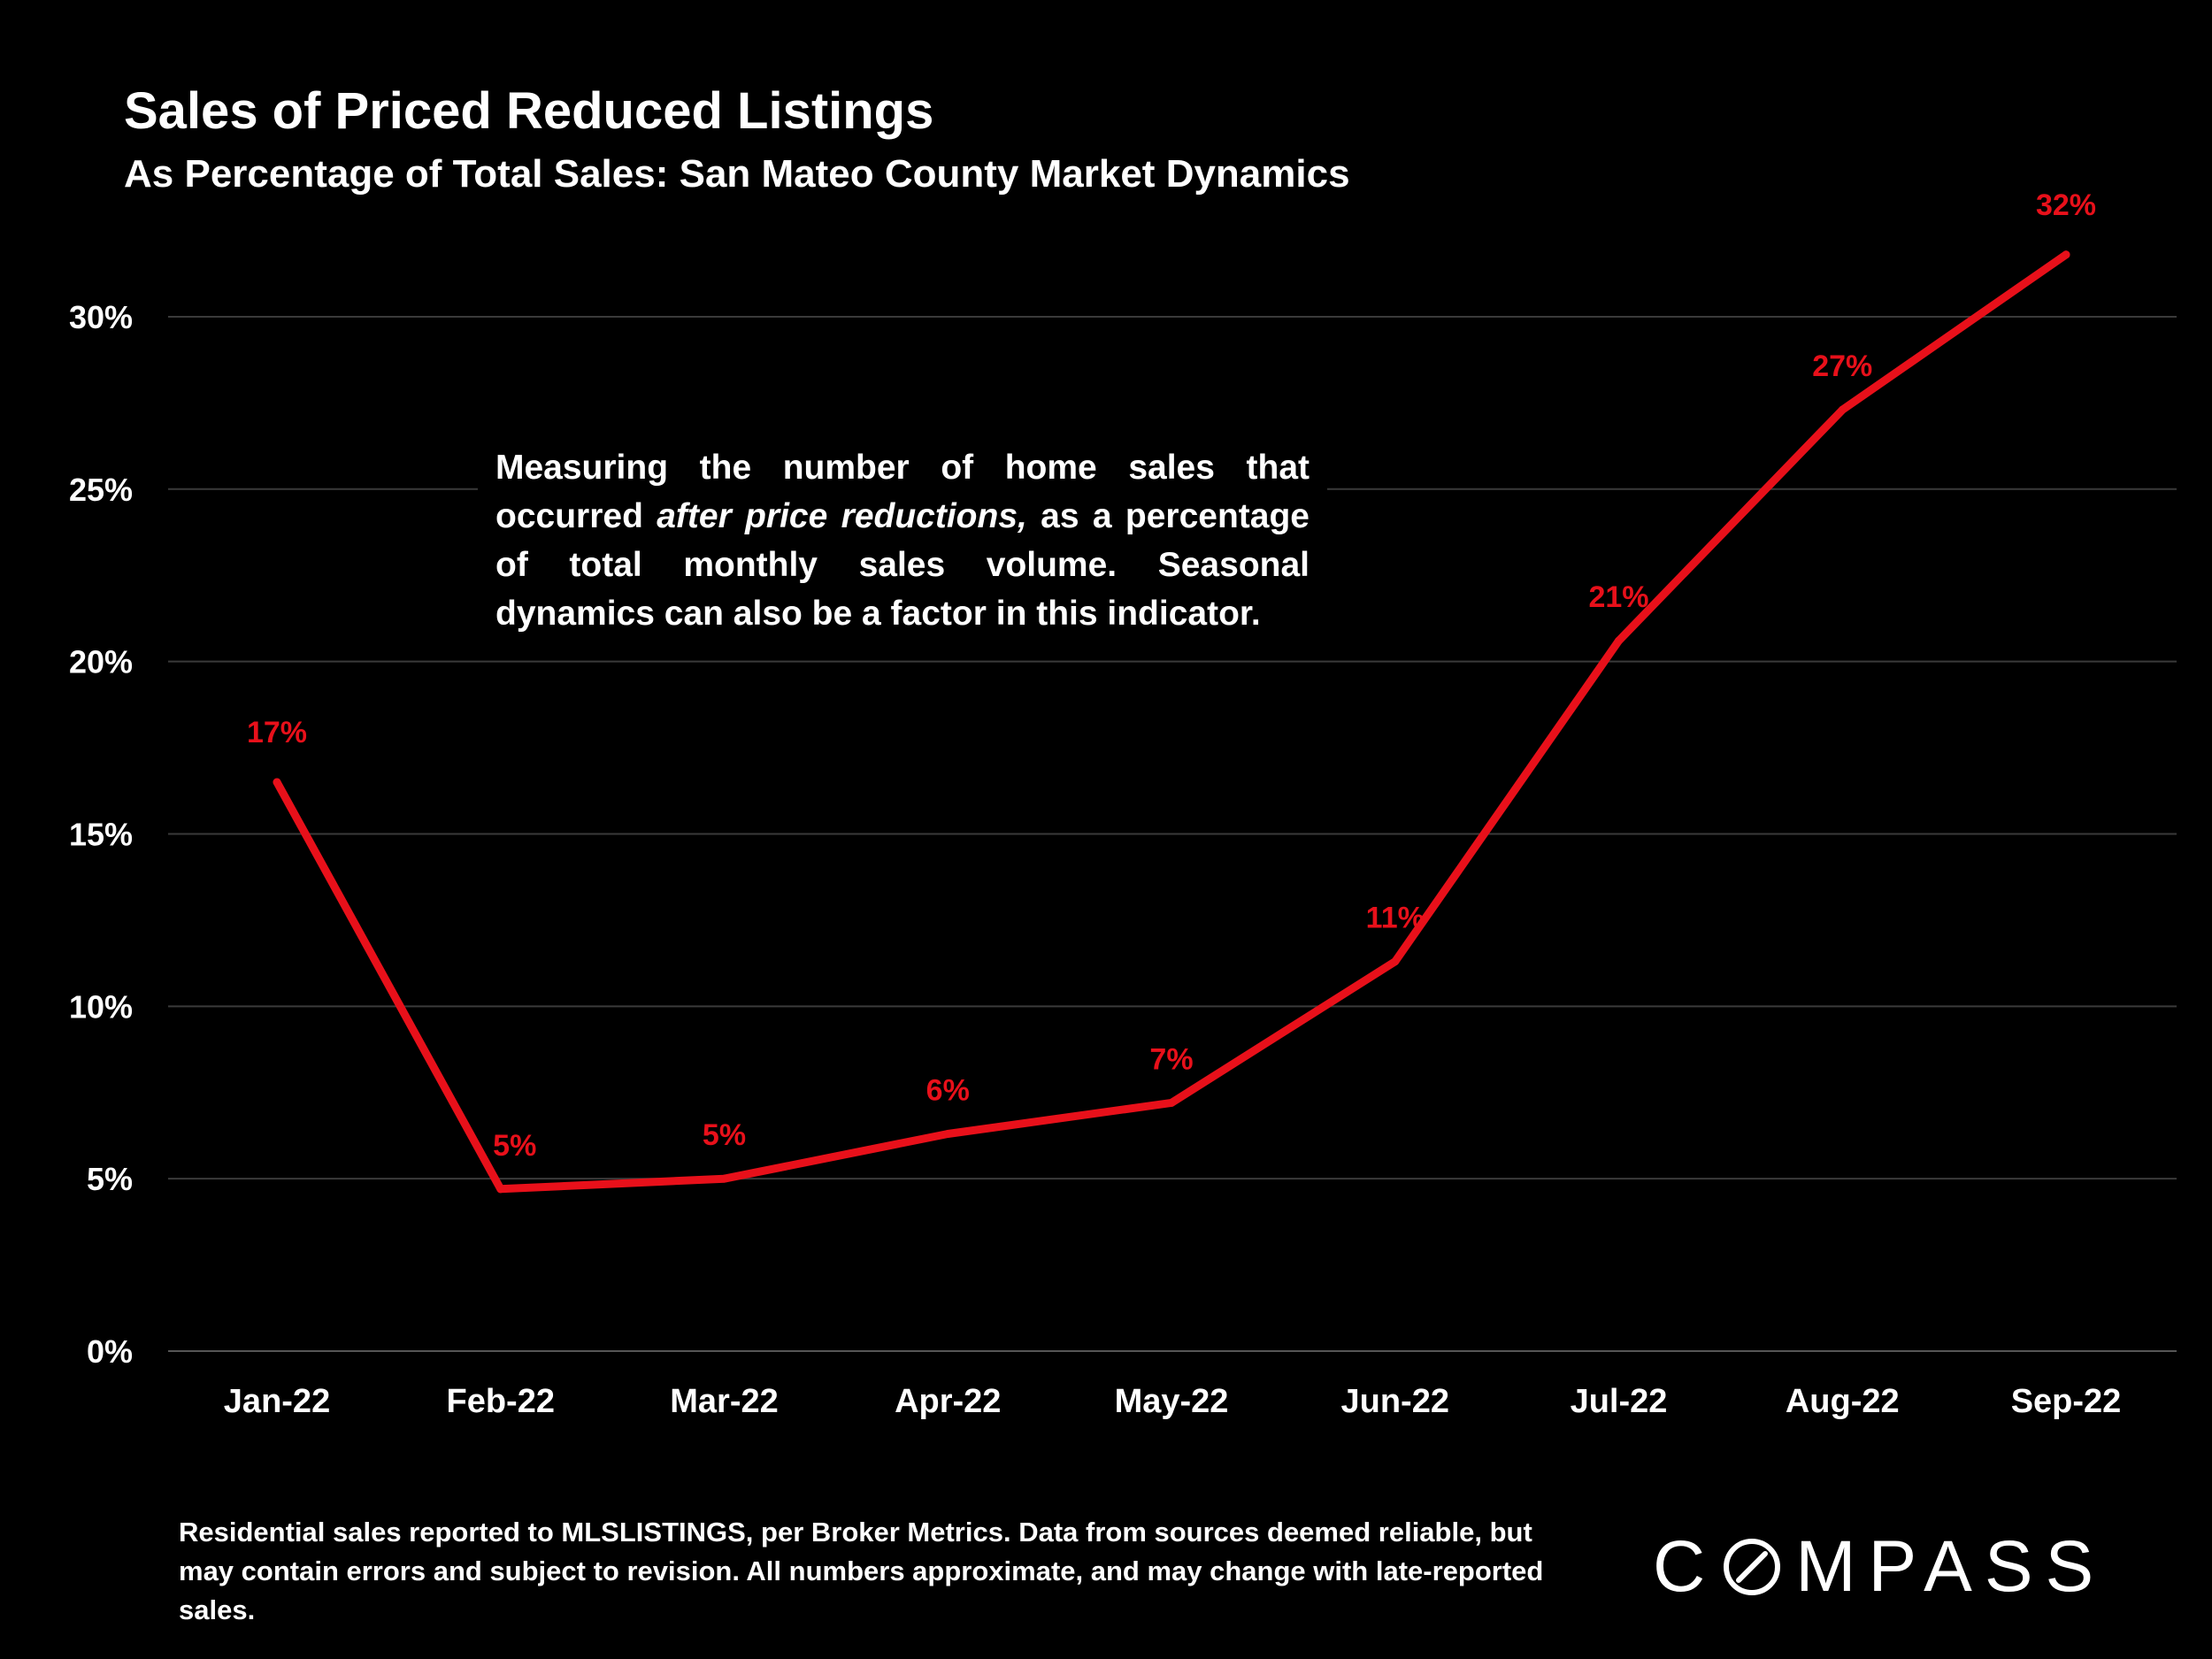 The height and width of the screenshot is (1659, 2212). Describe the element at coordinates (2066, 205) in the screenshot. I see `data-label: 32%` at that location.